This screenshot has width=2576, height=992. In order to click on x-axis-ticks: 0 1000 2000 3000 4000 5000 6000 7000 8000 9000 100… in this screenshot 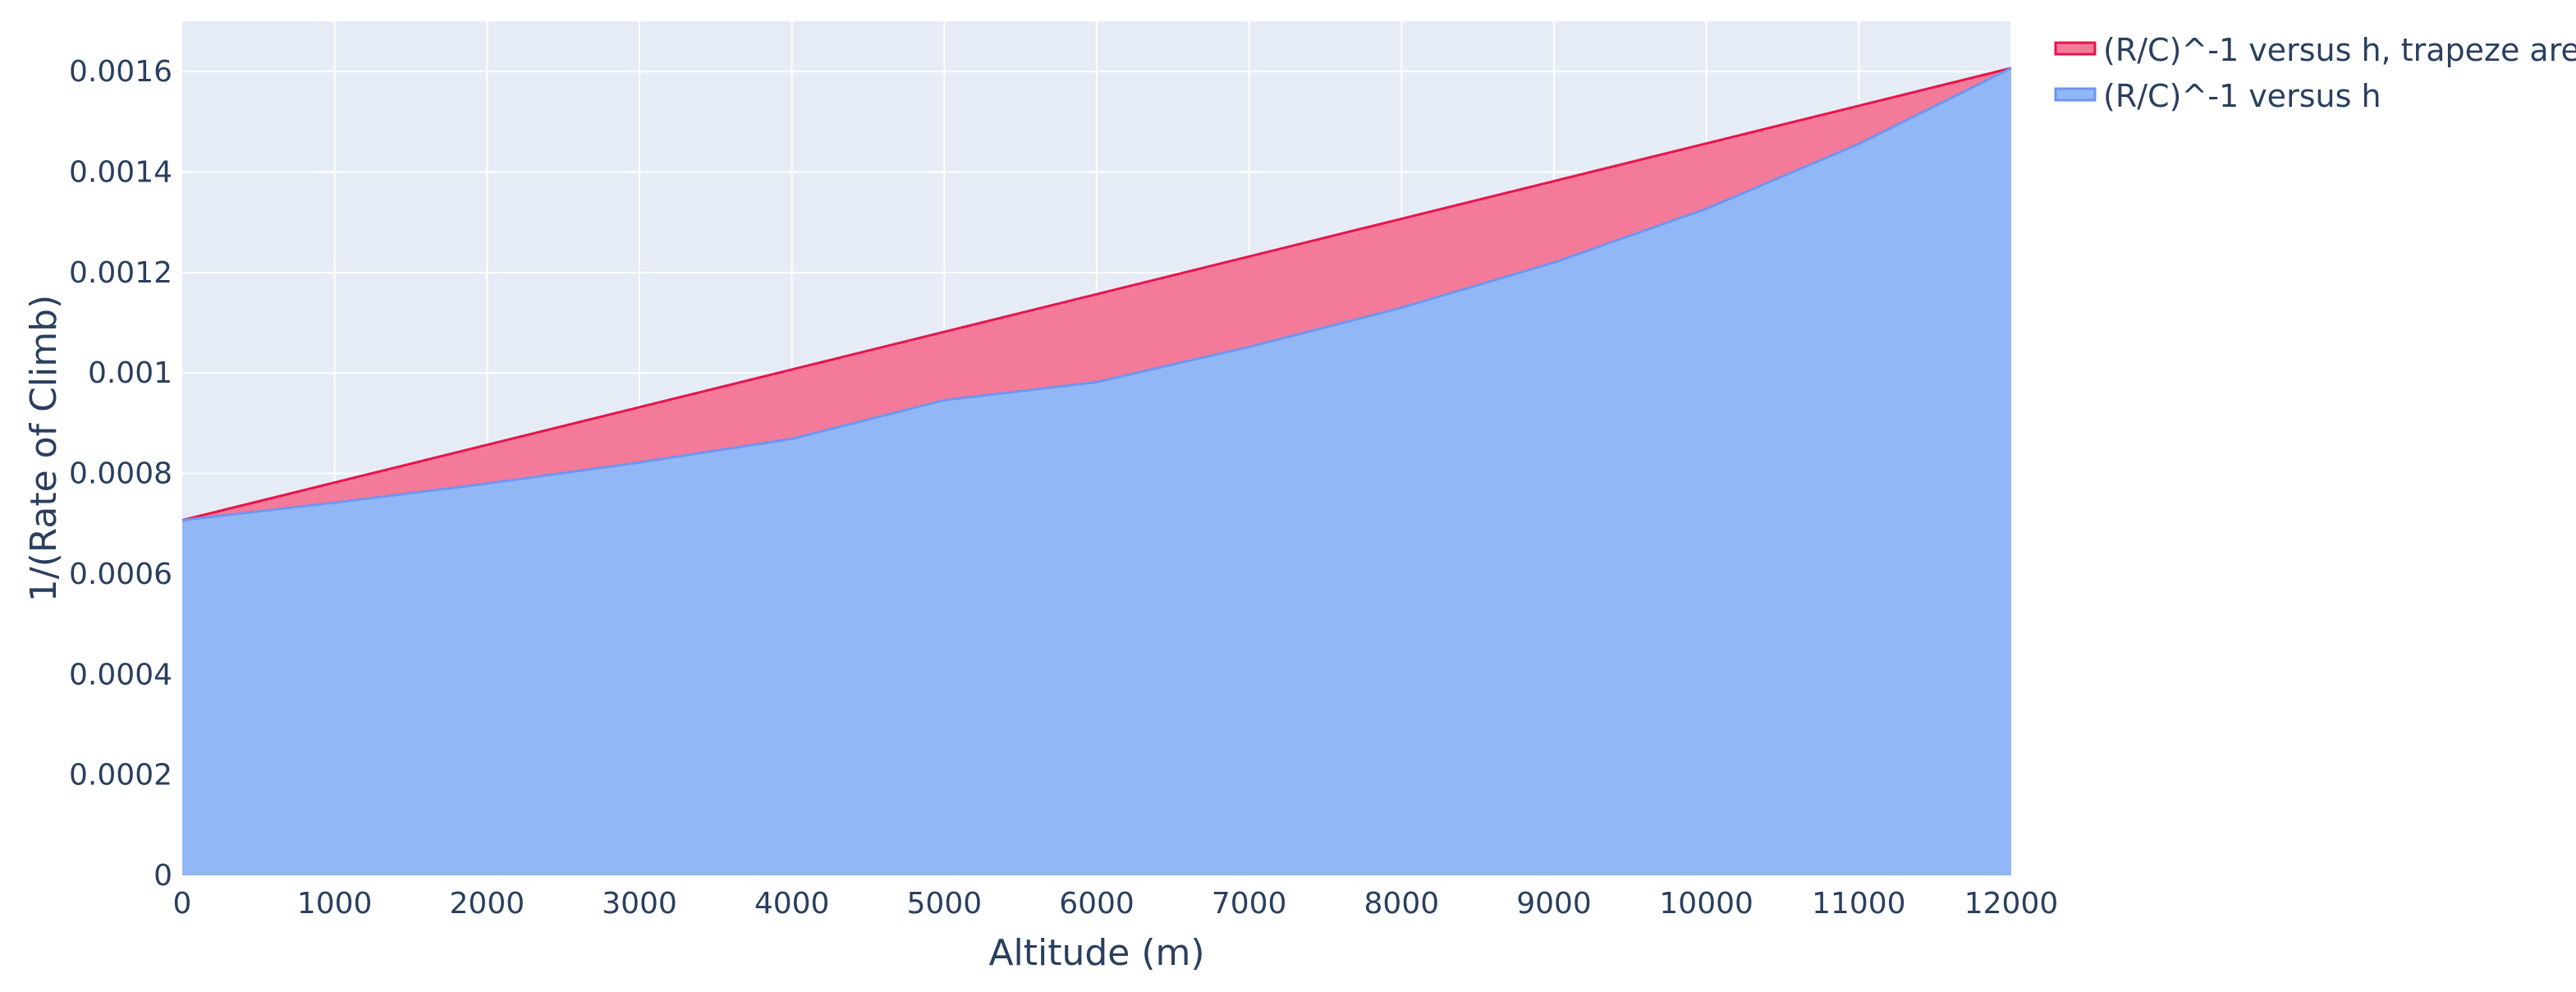, I will do `click(1116, 904)`.